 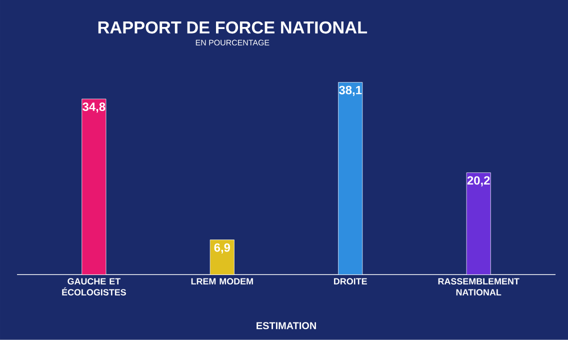 I want to click on data-label: 34,8, so click(x=94, y=107).